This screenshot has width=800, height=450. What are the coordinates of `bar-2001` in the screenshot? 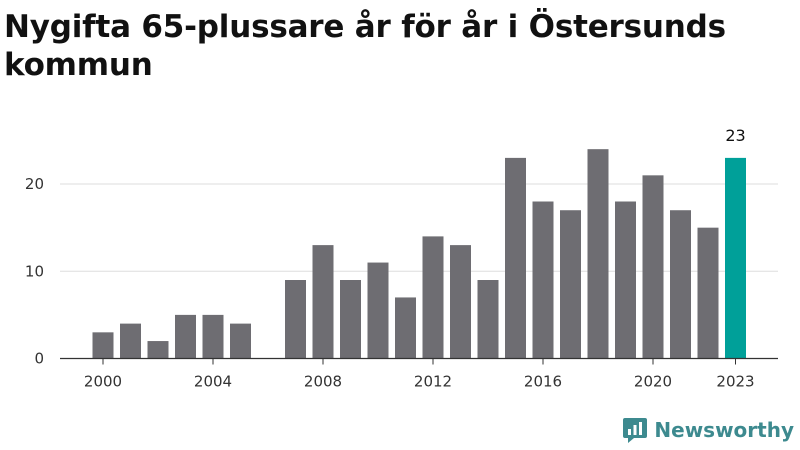 It's located at (130, 341).